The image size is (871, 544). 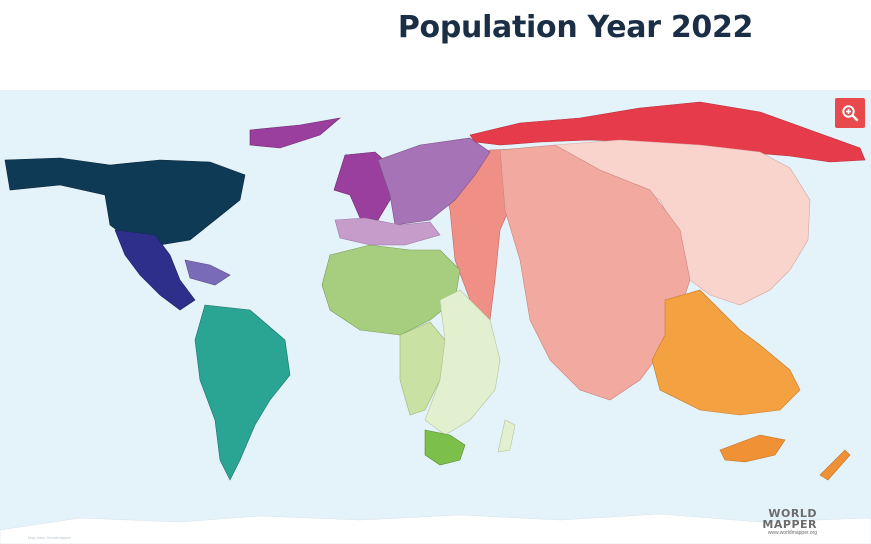 What do you see at coordinates (242, 392) in the screenshot?
I see `region-south-america` at bounding box center [242, 392].